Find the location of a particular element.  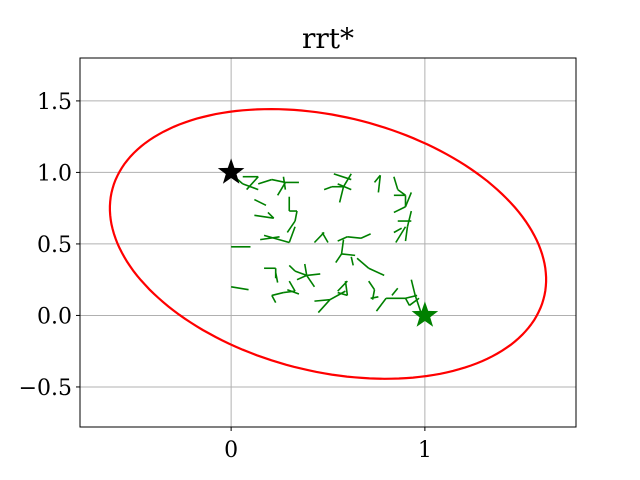

goal-marker is located at coordinates (425, 314).